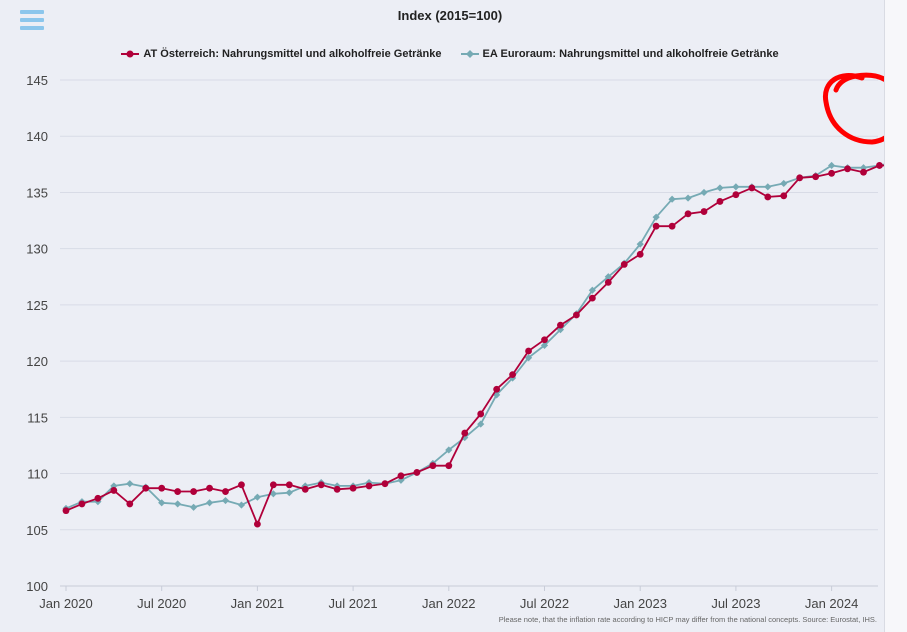  Describe the element at coordinates (853, 108) in the screenshot. I see `highlight-circle-annotation` at that location.